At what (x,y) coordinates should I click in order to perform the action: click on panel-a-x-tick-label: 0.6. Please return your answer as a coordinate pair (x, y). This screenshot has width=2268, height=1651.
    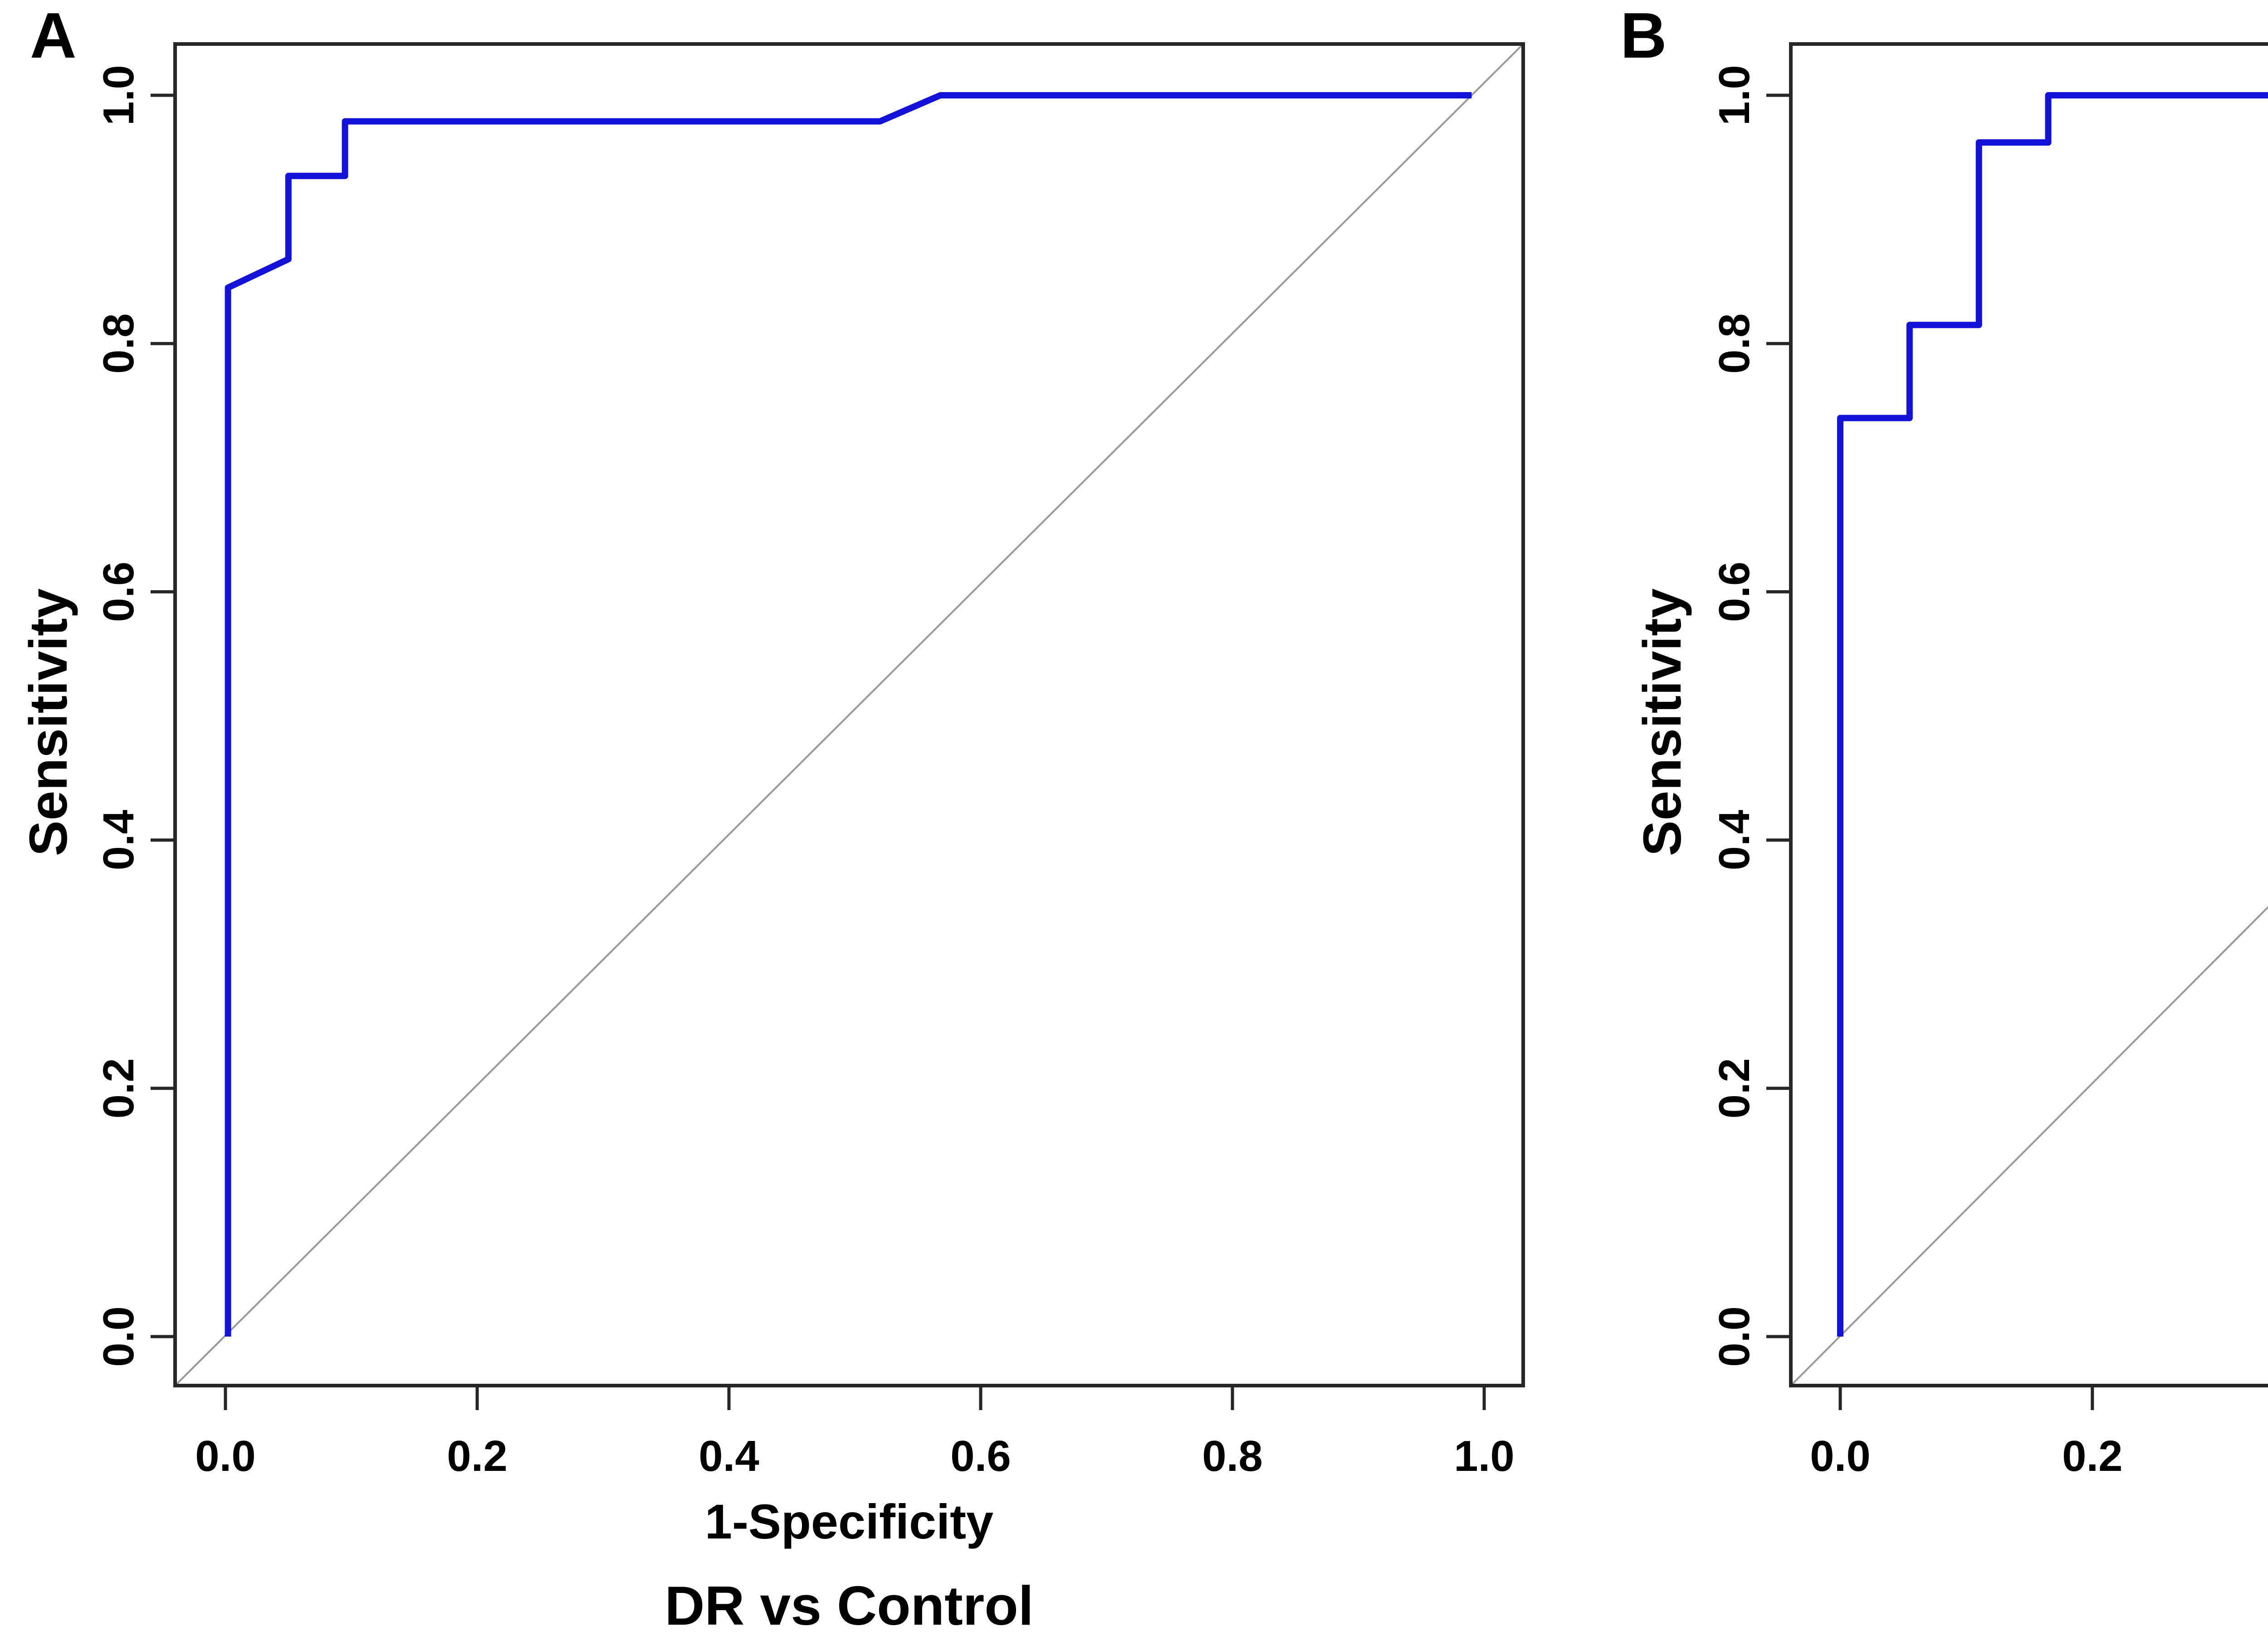
    Looking at the image, I should click on (981, 1456).